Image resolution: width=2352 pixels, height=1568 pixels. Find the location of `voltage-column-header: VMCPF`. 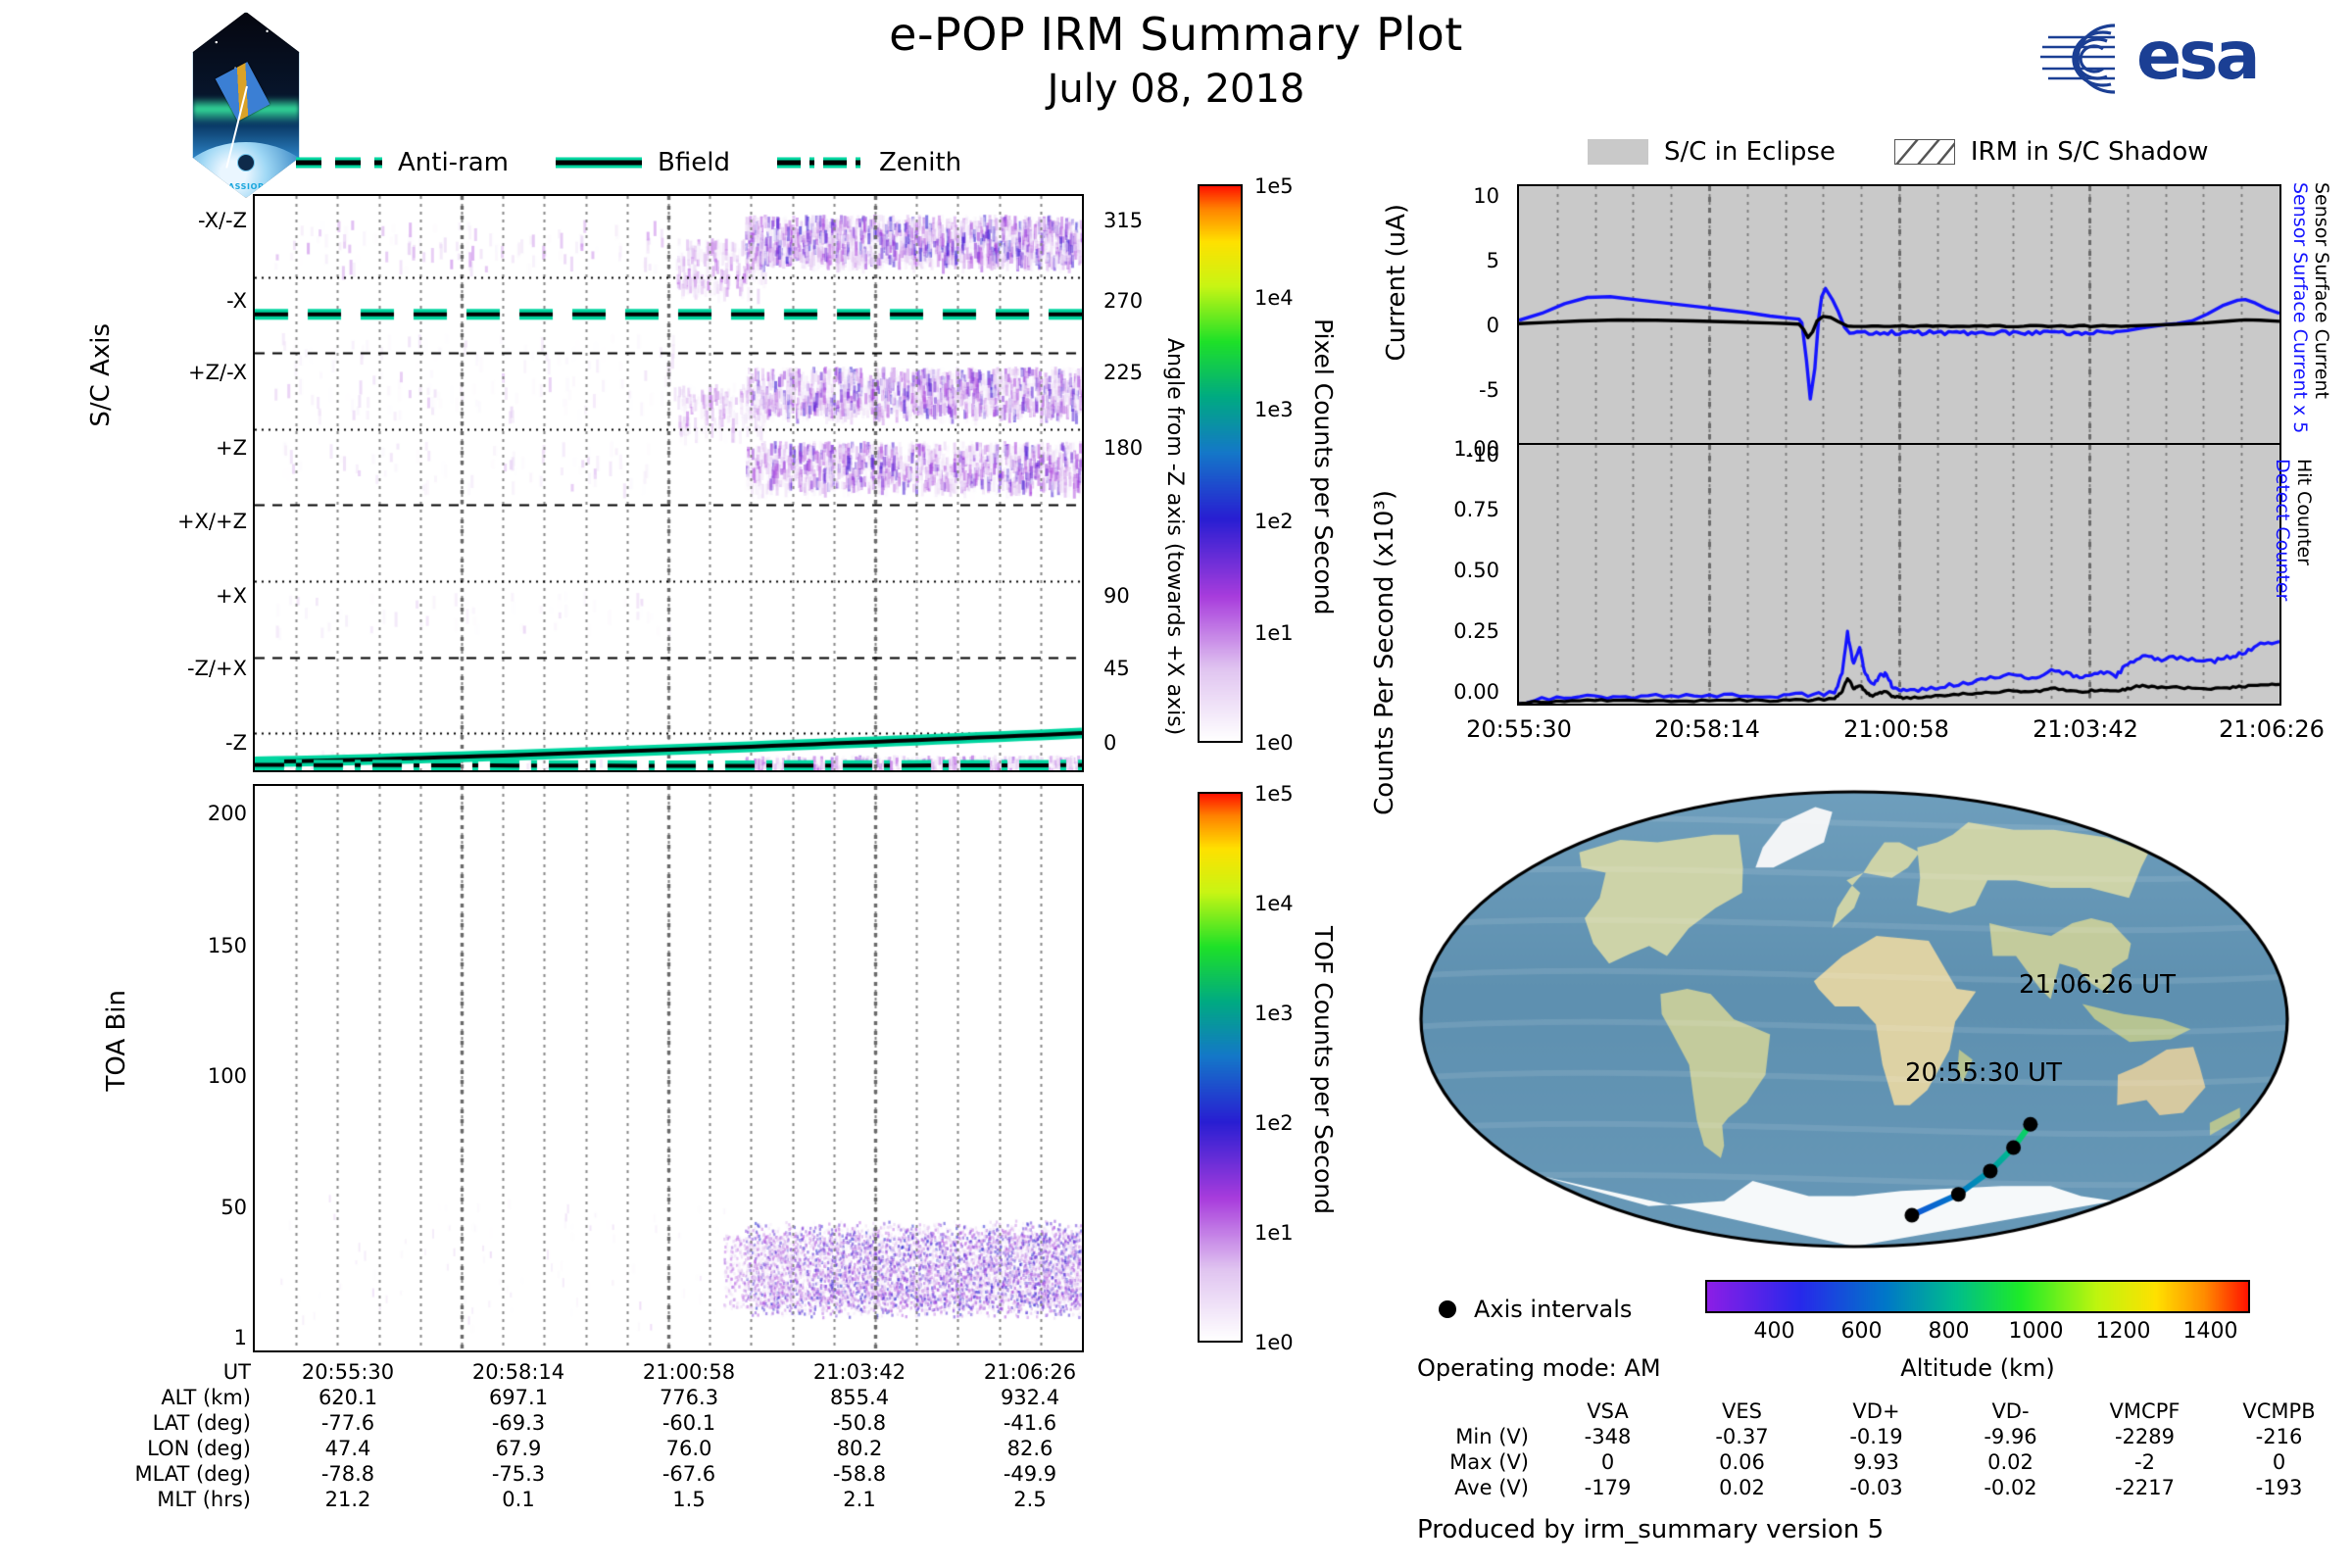

voltage-column-header: VMCPF is located at coordinates (2144, 1411).